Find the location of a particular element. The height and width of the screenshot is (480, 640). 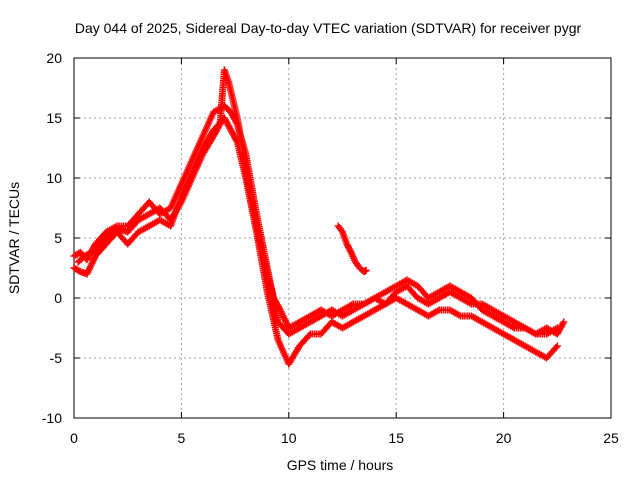

y-tick-label: 5 is located at coordinates (58, 238).